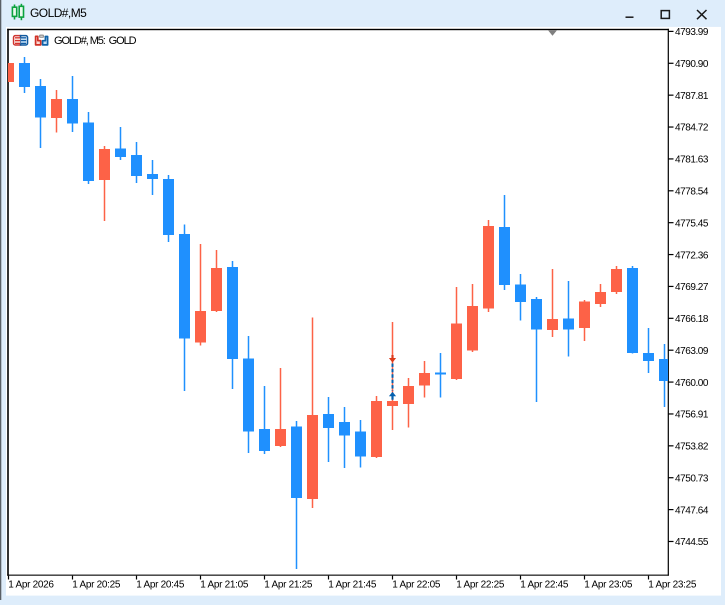 Image resolution: width=725 pixels, height=605 pixels. Describe the element at coordinates (692, 287) in the screenshot. I see `svg-text: 4769.27` at that location.